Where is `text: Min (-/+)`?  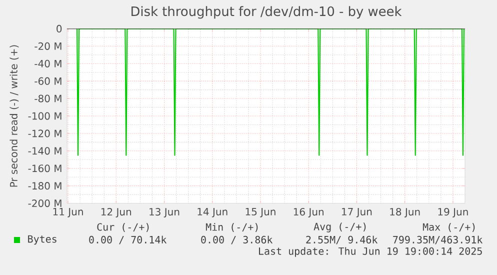
text: Min (-/+) is located at coordinates (232, 227).